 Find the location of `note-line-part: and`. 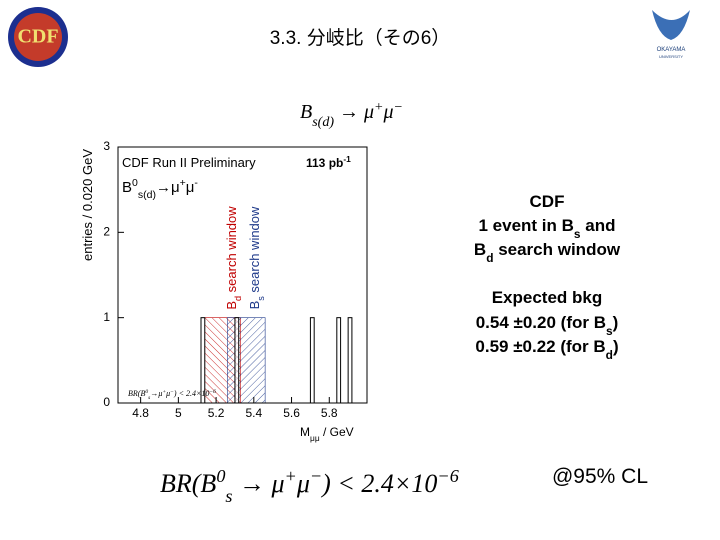

note-line-part: and is located at coordinates (598, 225).